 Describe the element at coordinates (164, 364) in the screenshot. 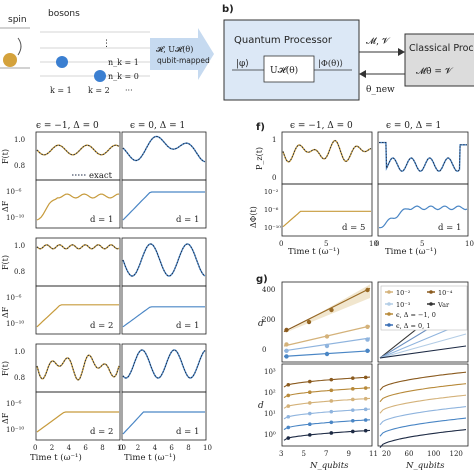

I see `fidelity-curve` at that location.